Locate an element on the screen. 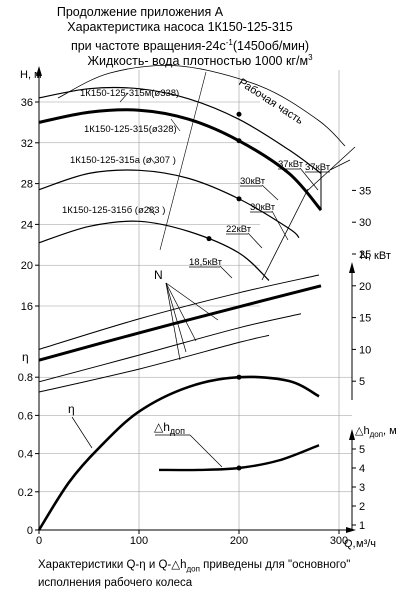  efficiency-marker is located at coordinates (239, 377).